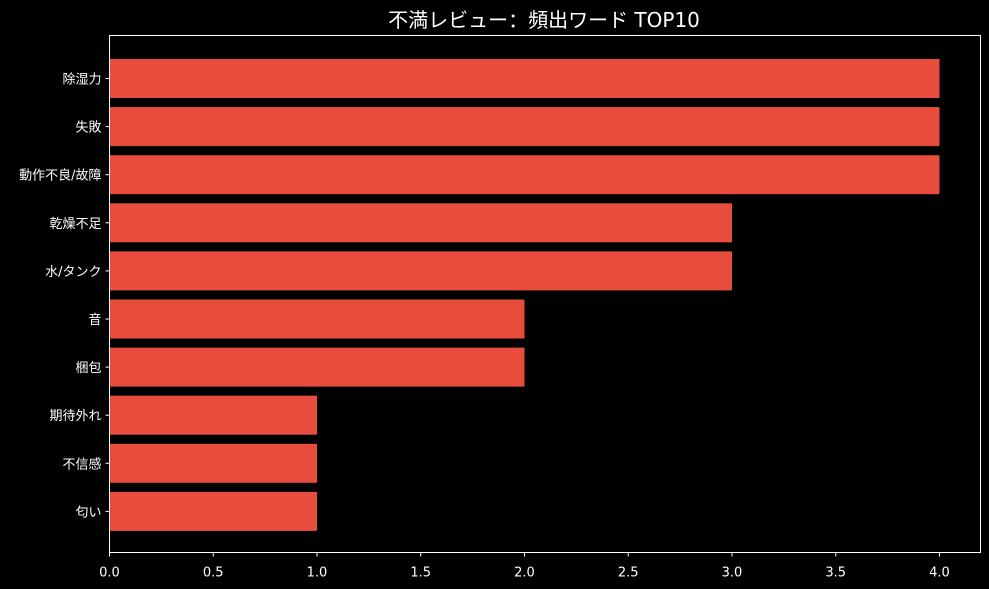 The width and height of the screenshot is (989, 589). Describe the element at coordinates (75, 416) in the screenshot. I see `y-tick-label: 期待外れ` at that location.